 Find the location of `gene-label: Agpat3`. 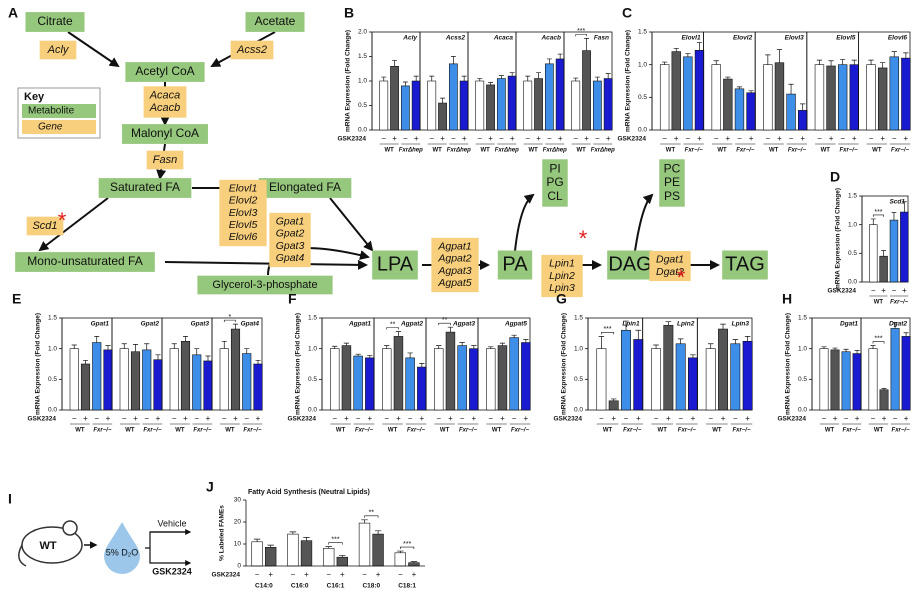

gene-label: Agpat3 is located at coordinates (463, 324).